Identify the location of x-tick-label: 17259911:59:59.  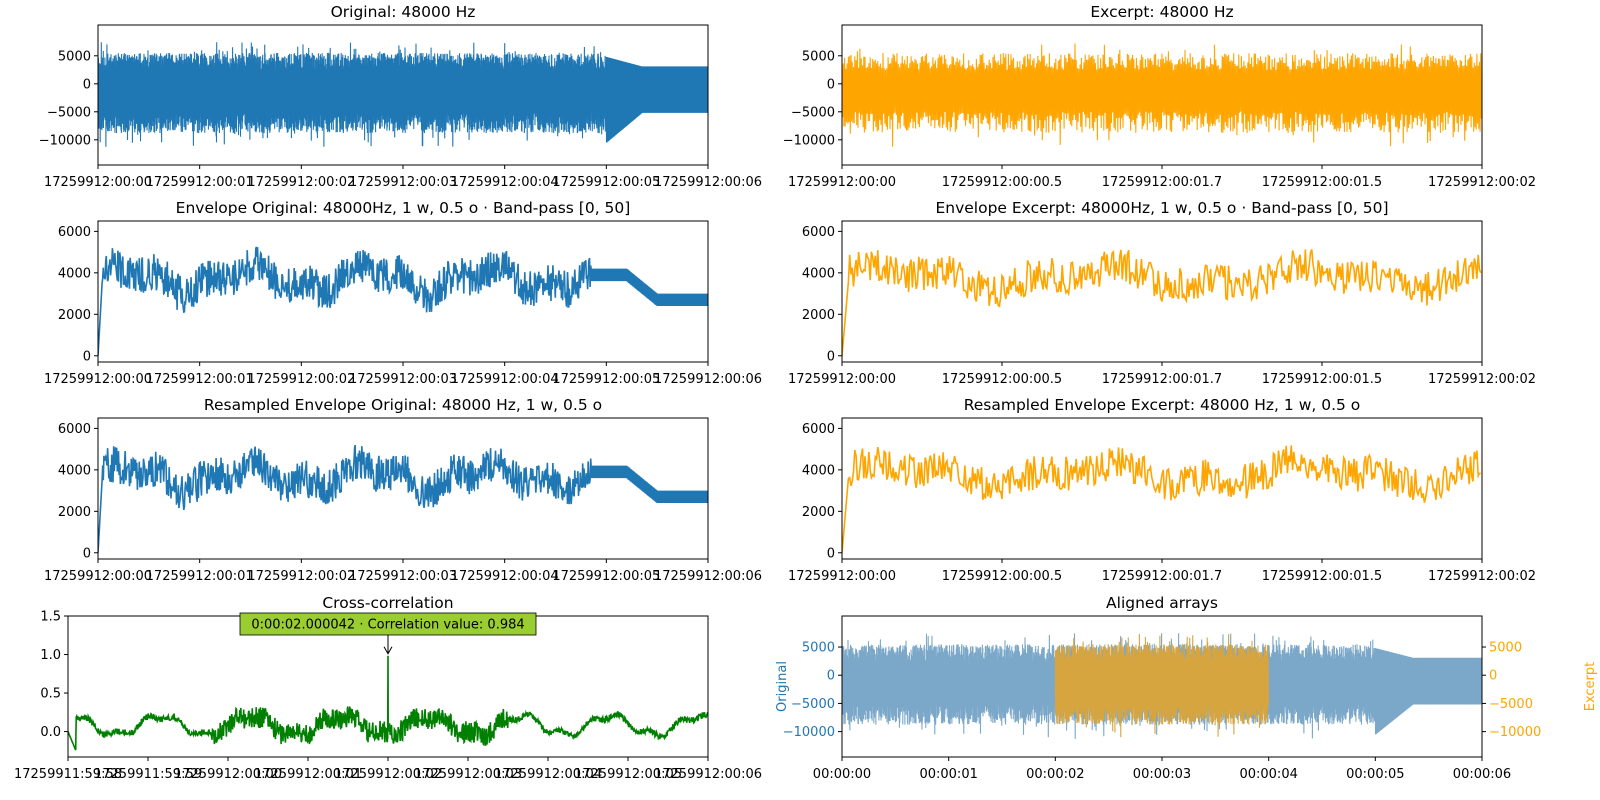
(148, 774).